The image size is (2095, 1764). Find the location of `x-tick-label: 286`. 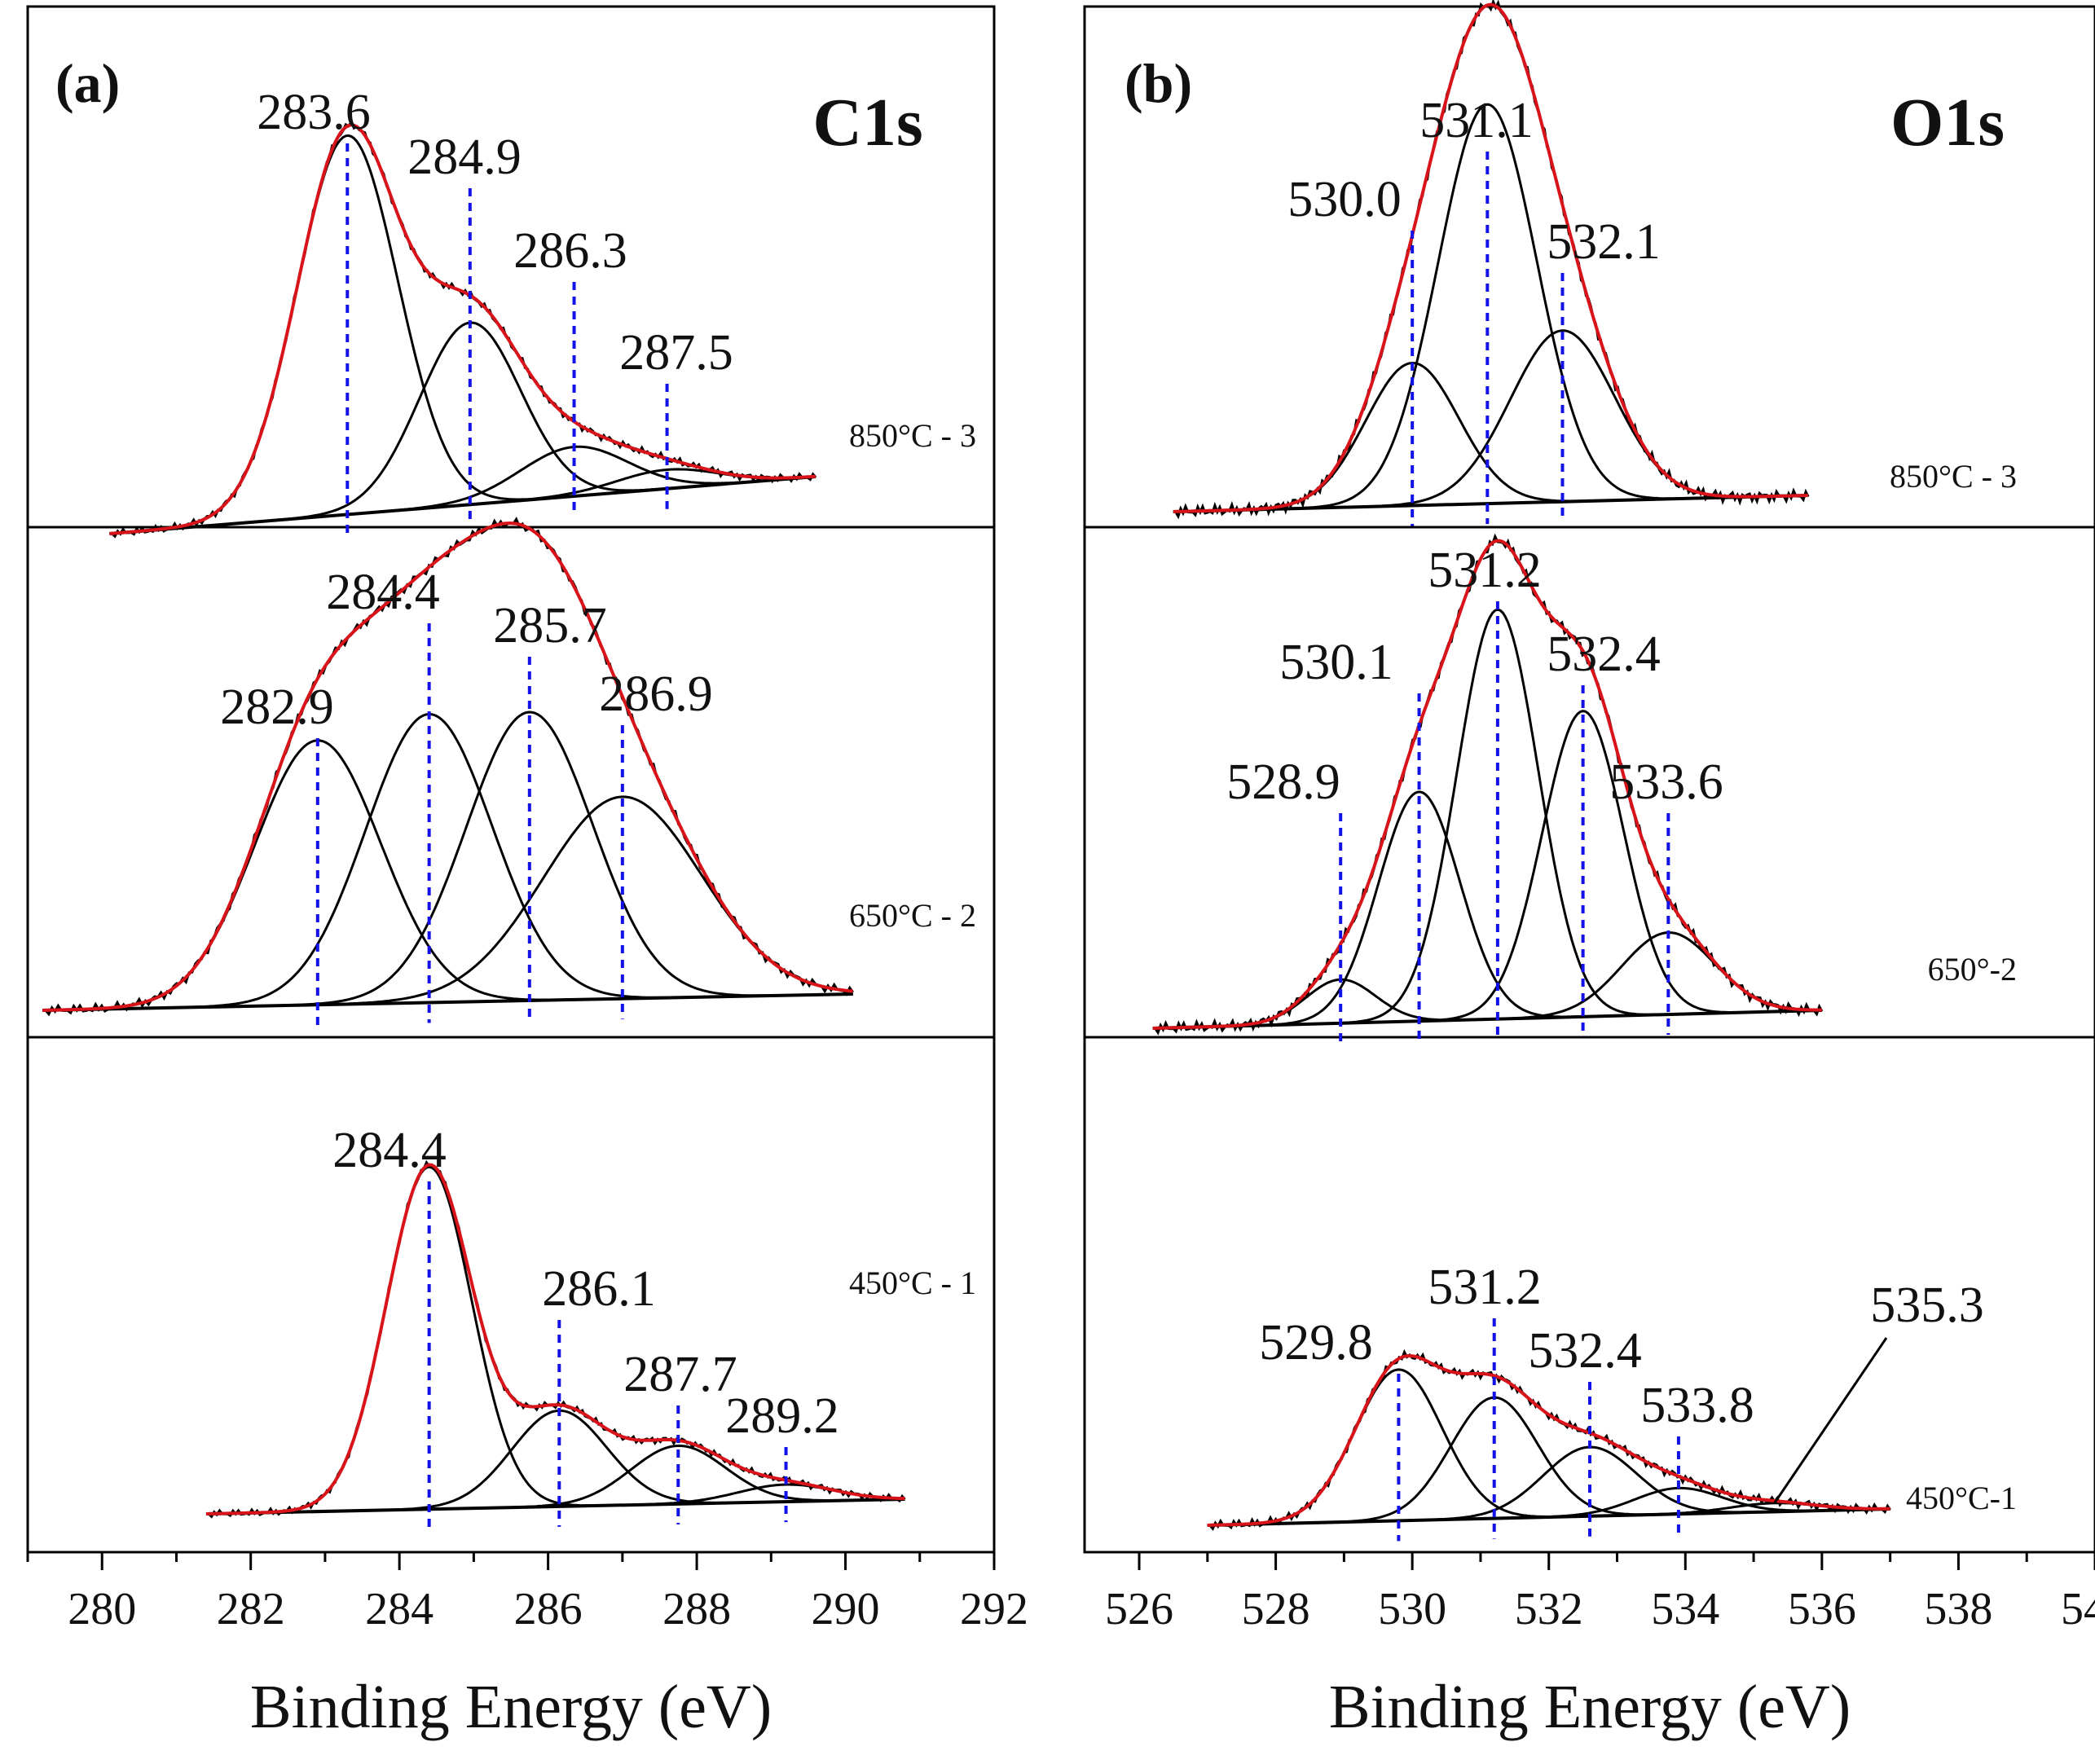

x-tick-label: 286 is located at coordinates (548, 1609).